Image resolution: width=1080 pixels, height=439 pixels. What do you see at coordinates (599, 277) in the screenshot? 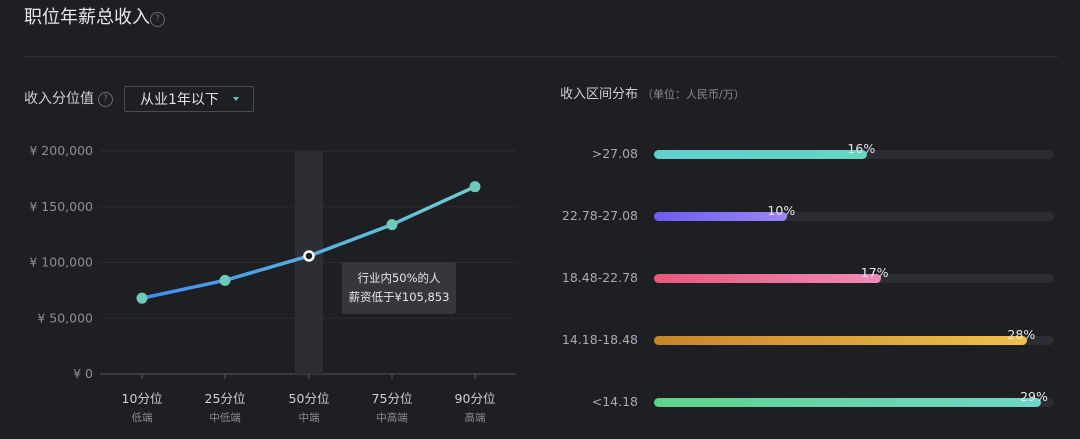
I see `bar-category-label: 18.48-22.78` at bounding box center [599, 277].